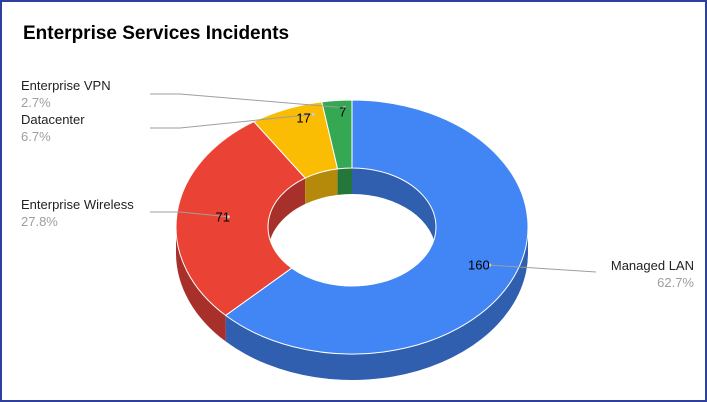 This screenshot has width=707, height=402. Describe the element at coordinates (303, 118) in the screenshot. I see `value-label-datacenter: 17` at that location.